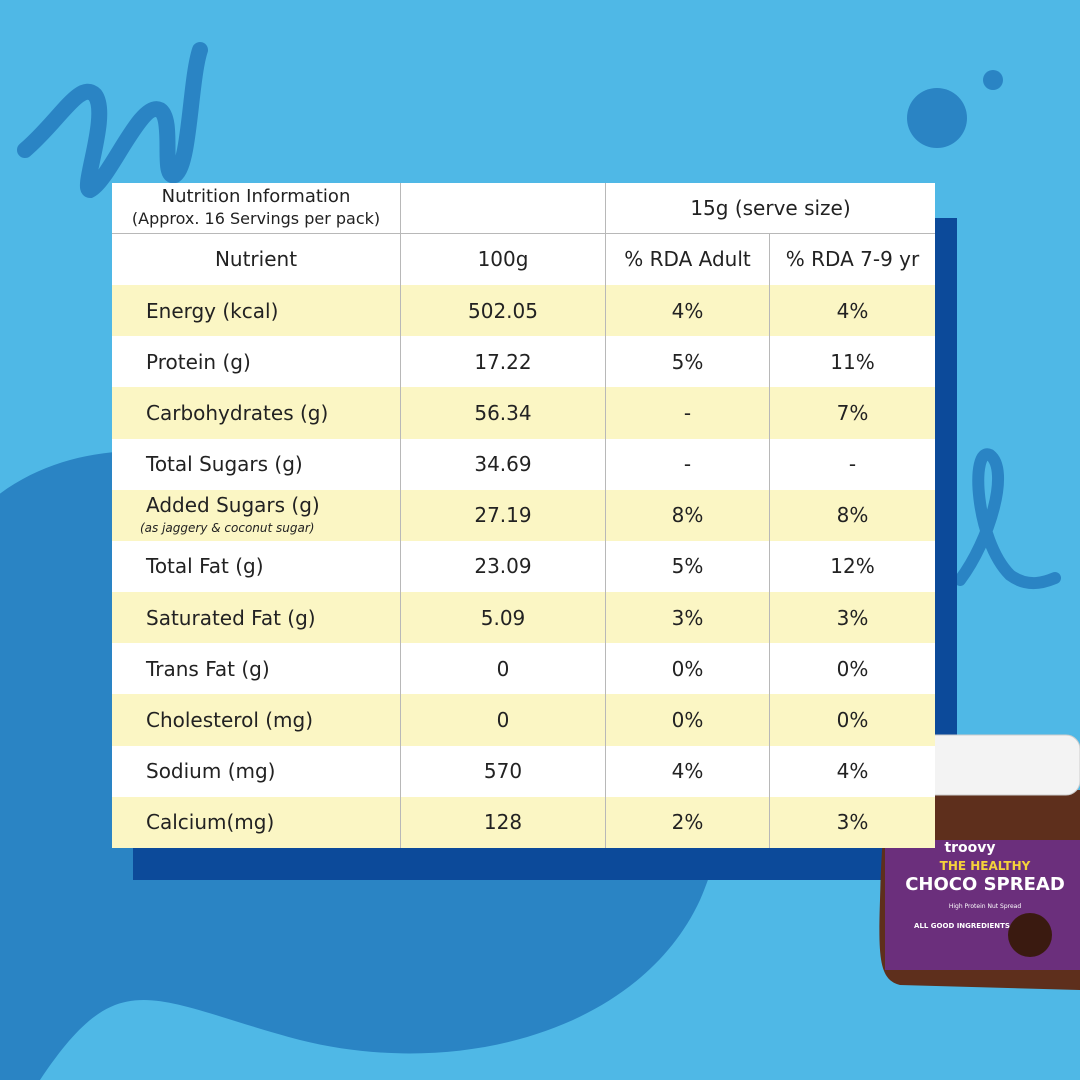 The image size is (1080, 1080). I want to click on nutrient-value: 34.69, so click(502, 464).